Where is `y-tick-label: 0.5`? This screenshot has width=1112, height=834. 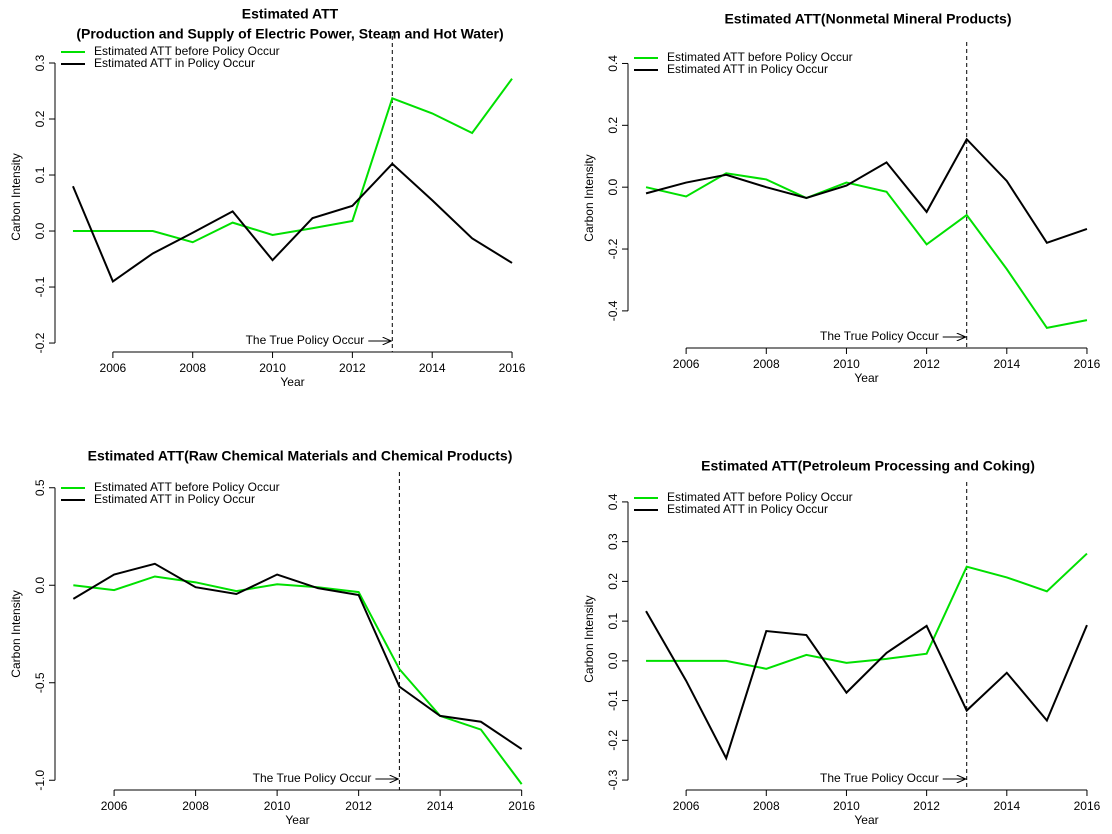 y-tick-label: 0.5 is located at coordinates (40, 487).